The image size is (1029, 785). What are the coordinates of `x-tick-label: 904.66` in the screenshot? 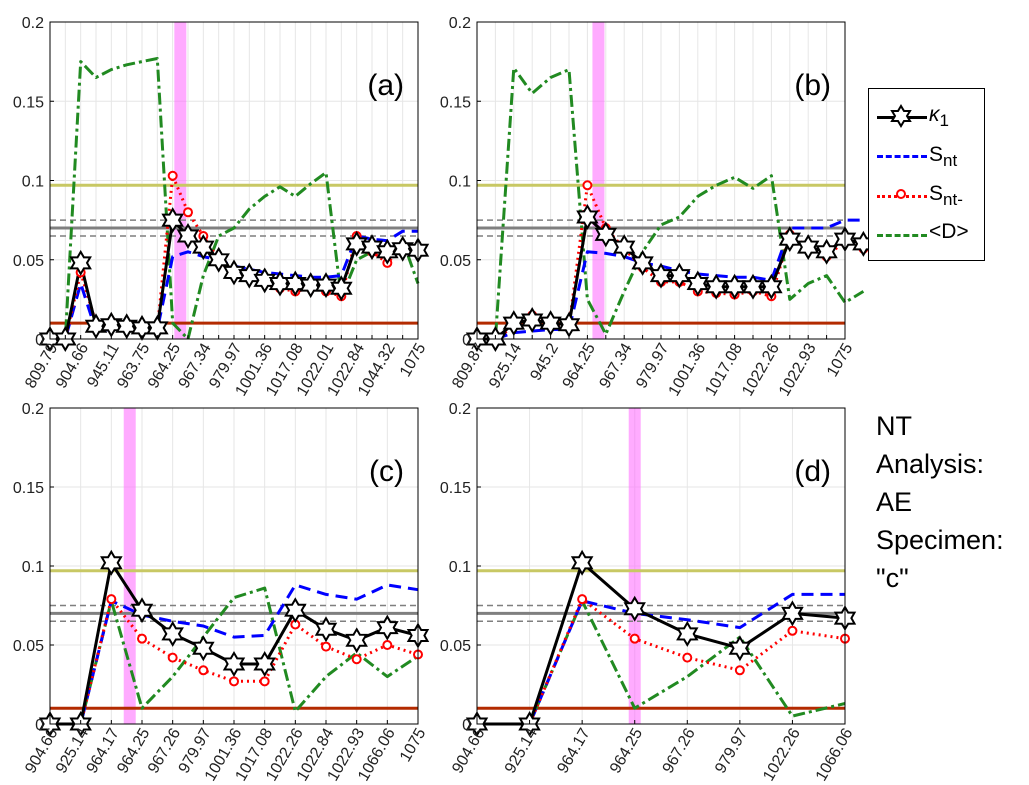 It's located at (468, 750).